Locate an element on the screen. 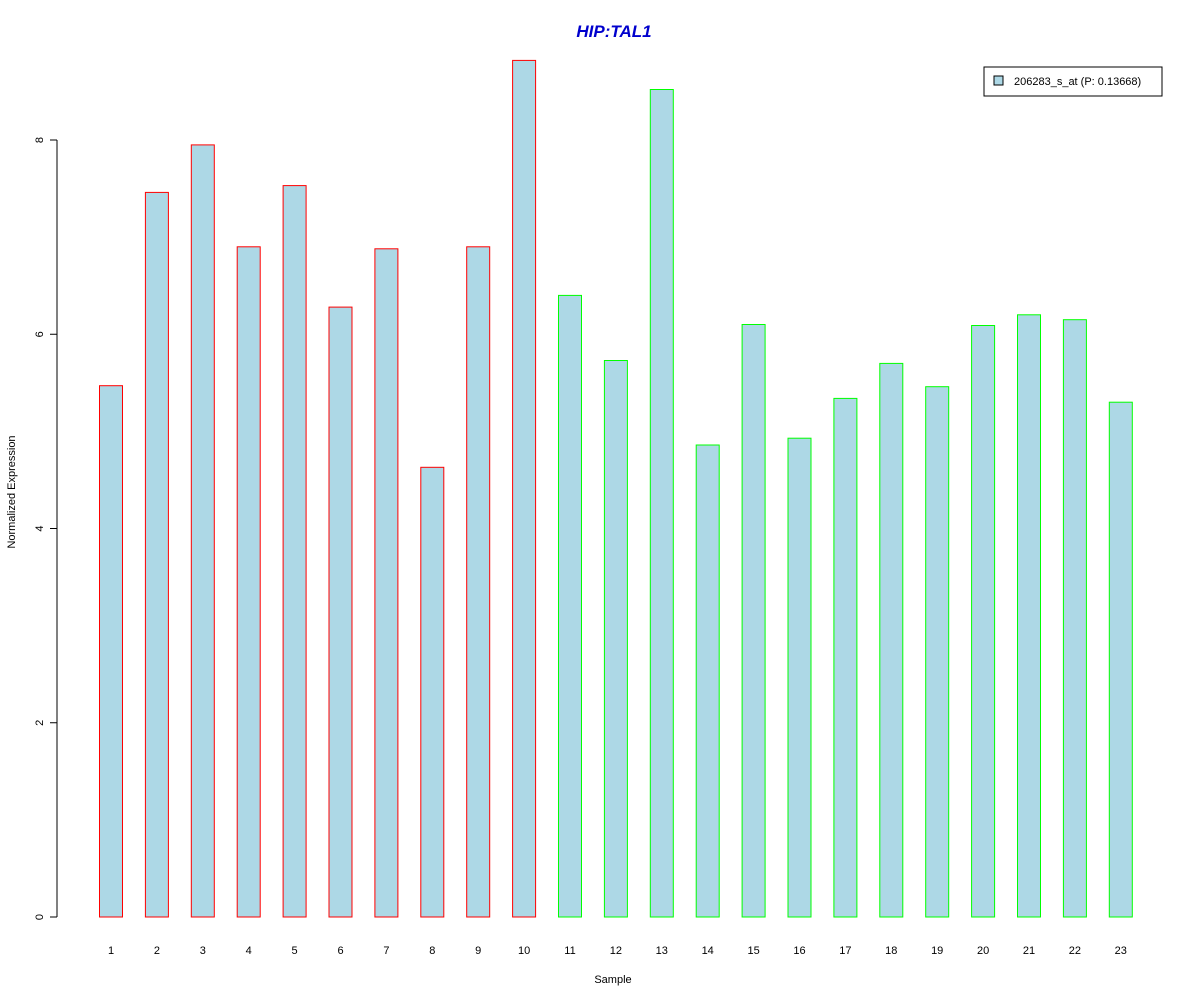 The height and width of the screenshot is (1000, 1200). x-tick-label: 22 is located at coordinates (1075, 951).